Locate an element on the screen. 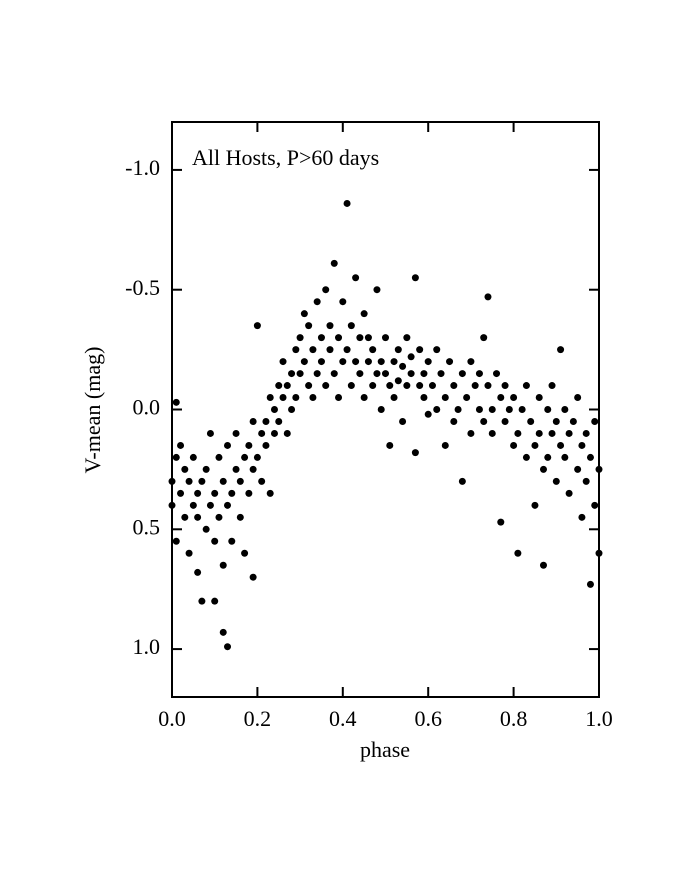  y-tick-label: 0.5 is located at coordinates (147, 526).